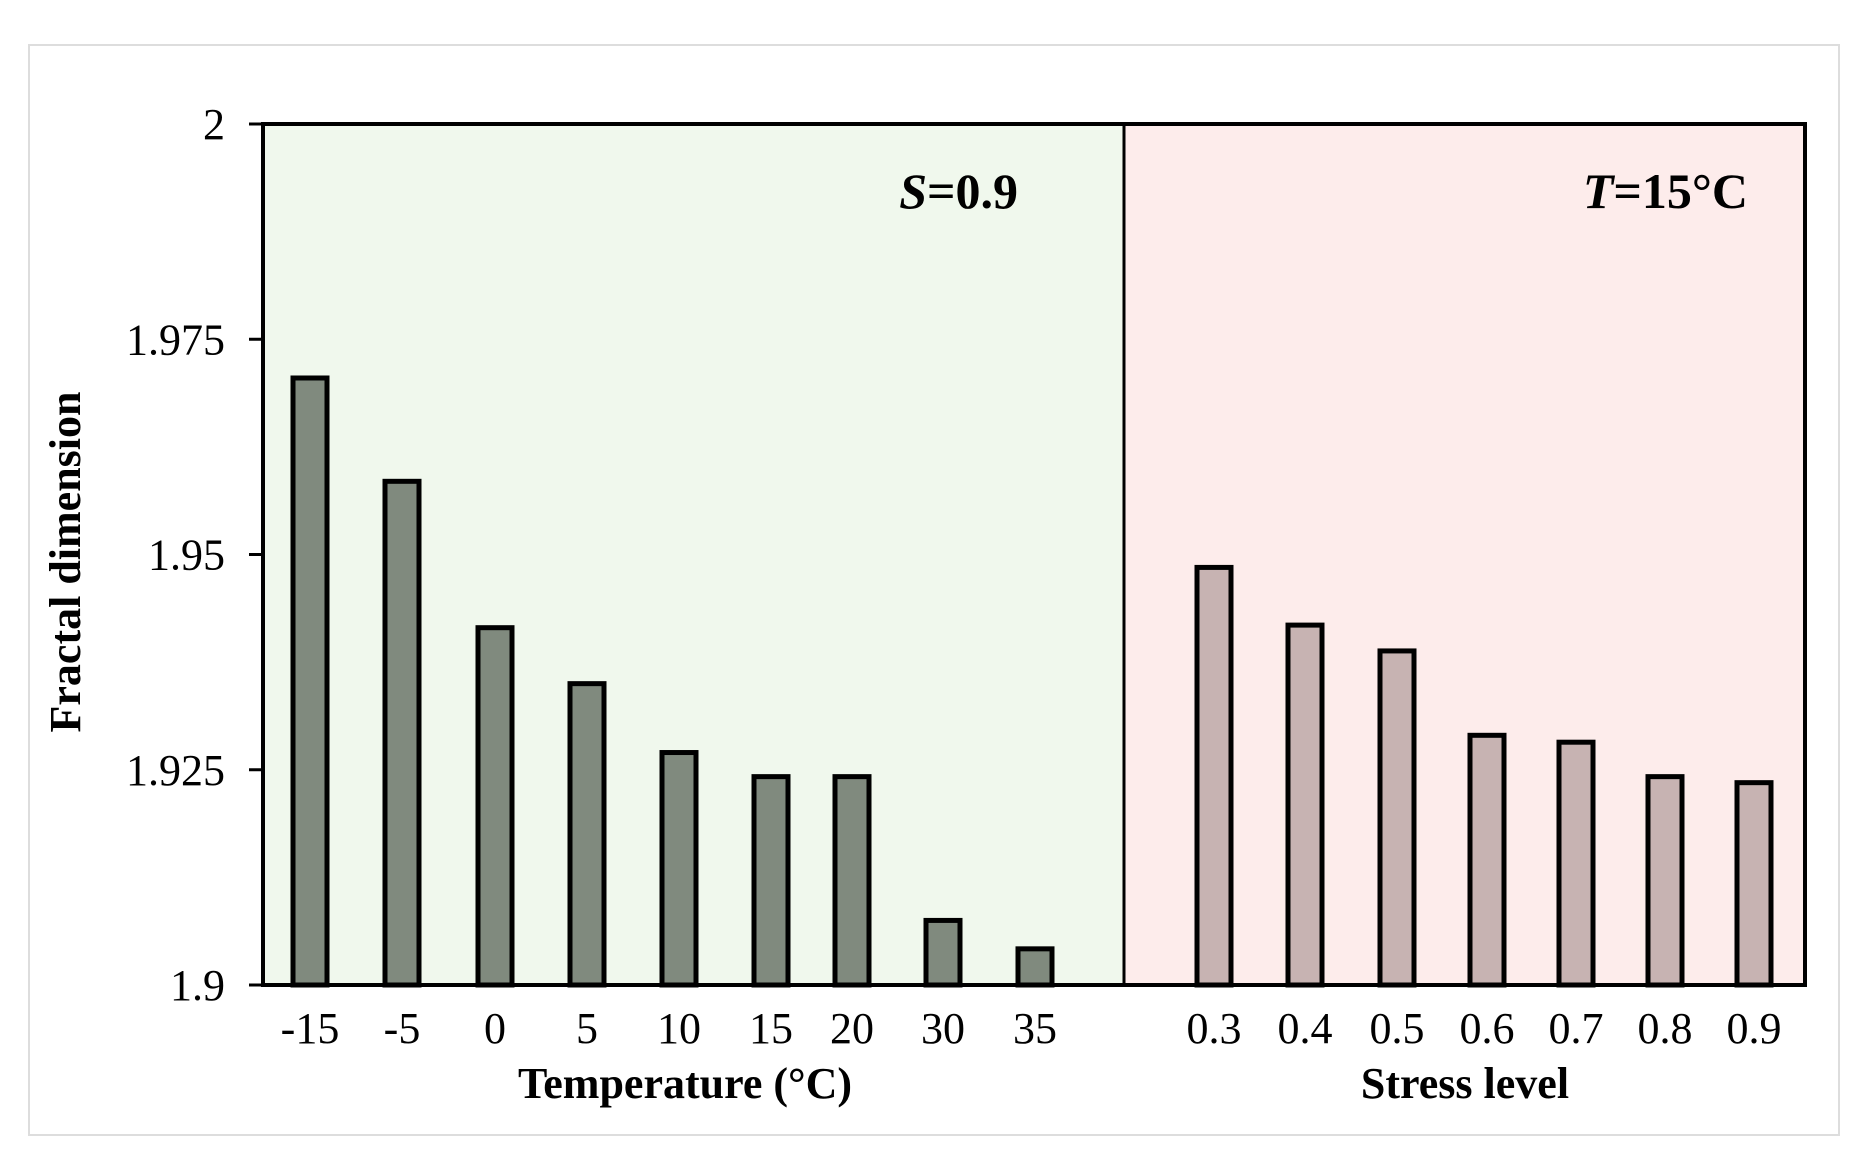 This screenshot has width=1868, height=1174. I want to click on bar-stress-0.8, so click(1665, 881).